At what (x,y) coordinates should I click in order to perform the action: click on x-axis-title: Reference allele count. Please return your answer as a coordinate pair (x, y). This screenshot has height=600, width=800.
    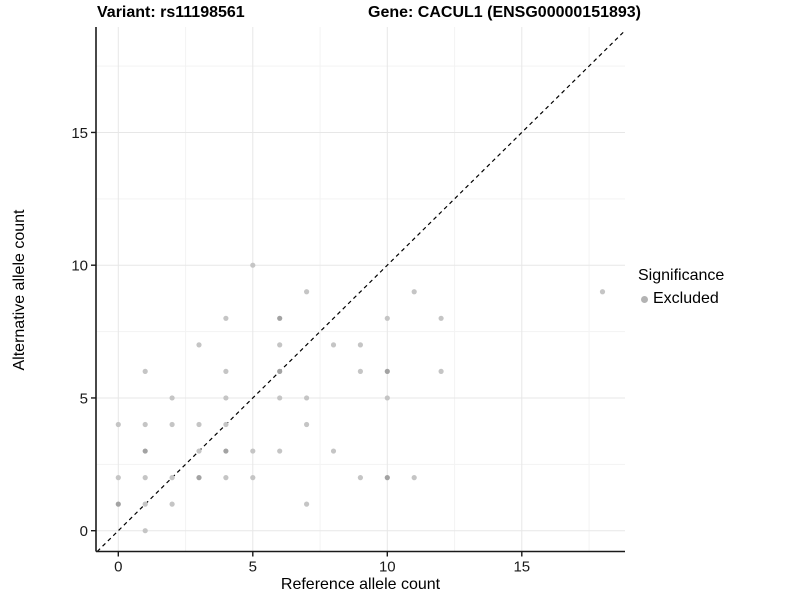
    Looking at the image, I should click on (360, 584).